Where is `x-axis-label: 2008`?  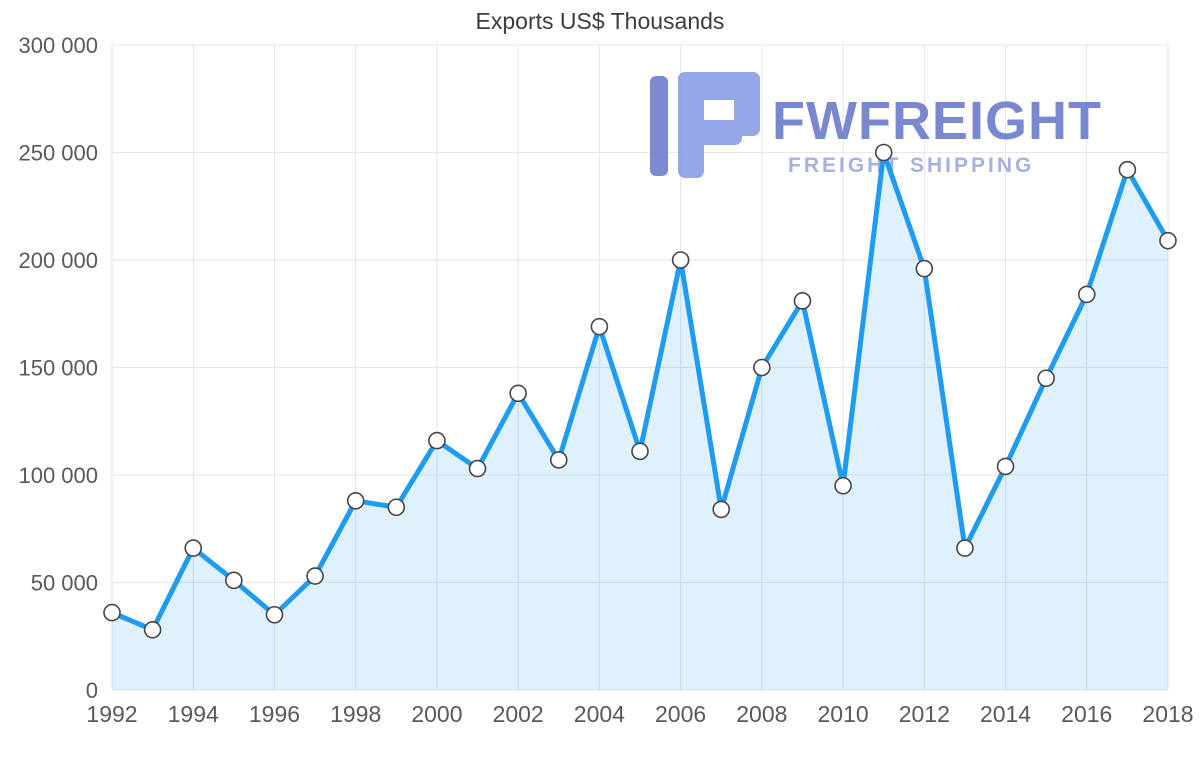 x-axis-label: 2008 is located at coordinates (761, 714).